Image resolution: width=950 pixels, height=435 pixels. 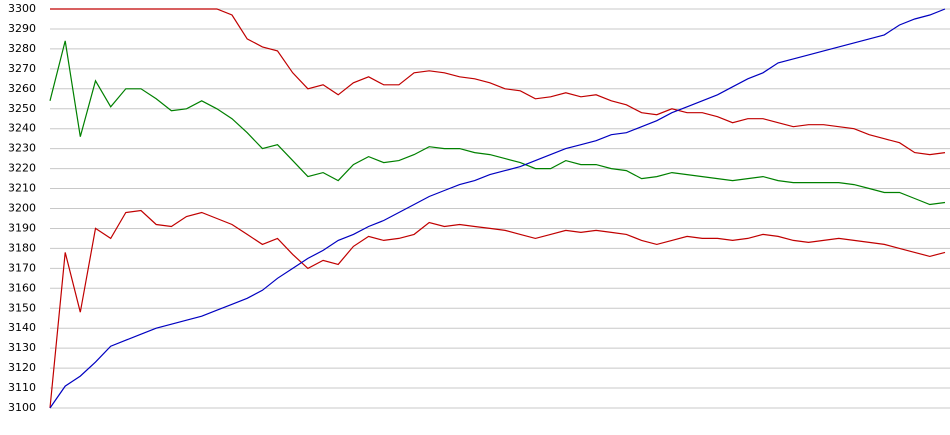 What do you see at coordinates (22, 148) in the screenshot?
I see `y-tick-label: 3230` at bounding box center [22, 148].